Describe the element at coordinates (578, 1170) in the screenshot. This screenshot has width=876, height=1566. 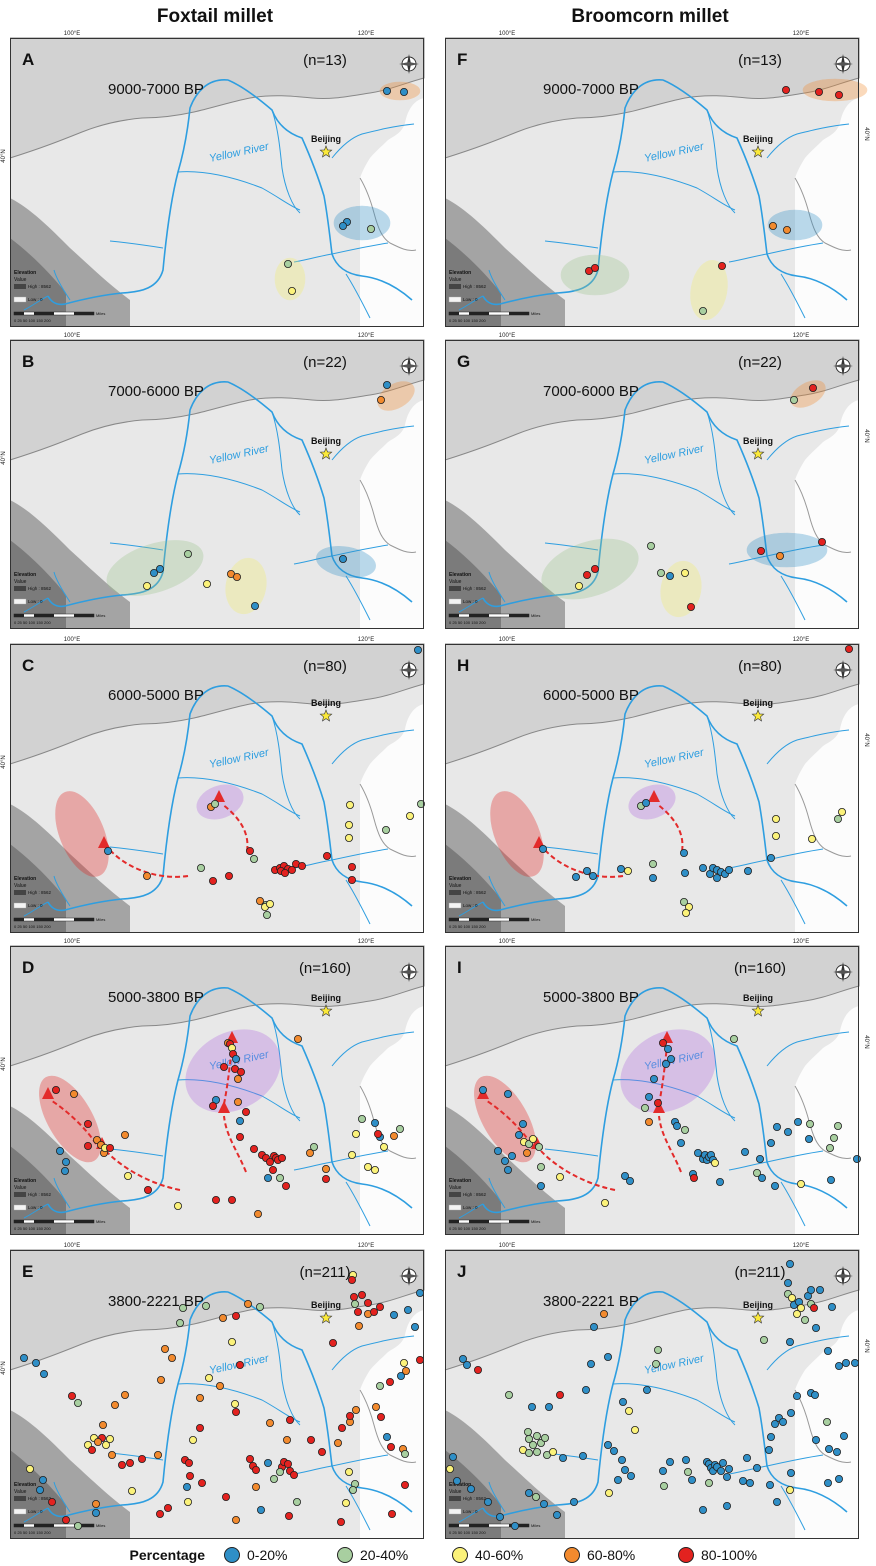
I see `dispersal-arrow-path` at that location.